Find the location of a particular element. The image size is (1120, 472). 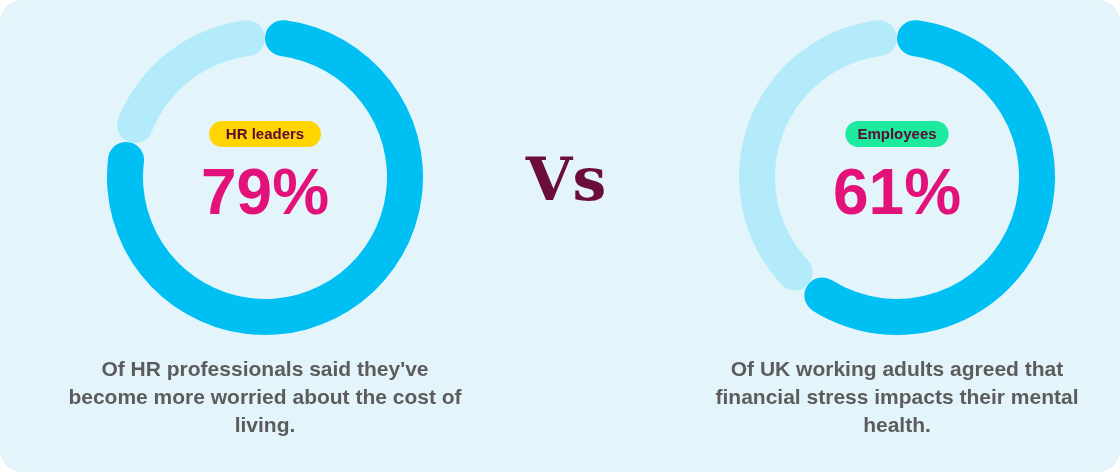

text: Employees is located at coordinates (897, 133).